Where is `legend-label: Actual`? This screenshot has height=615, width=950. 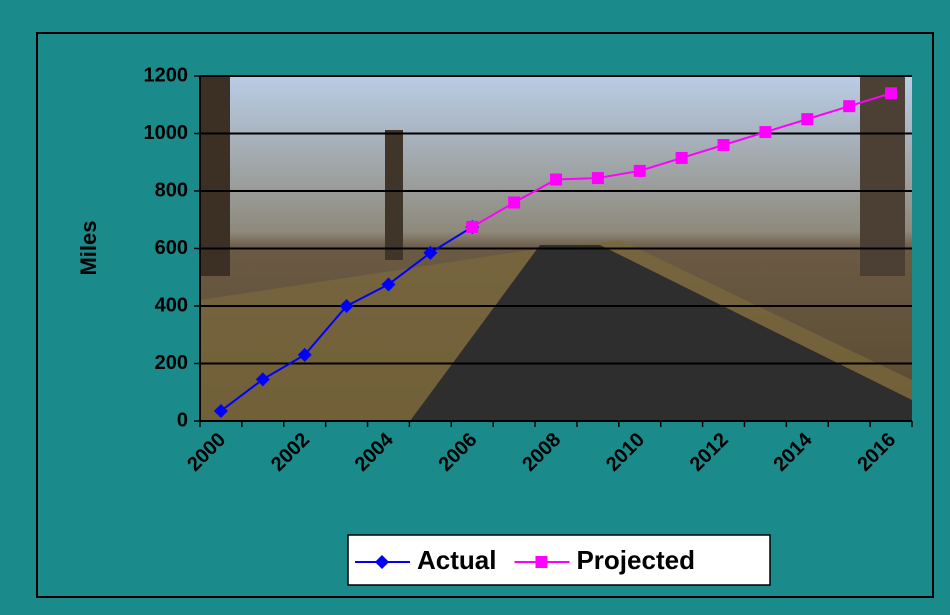 legend-label: Actual is located at coordinates (456, 560).